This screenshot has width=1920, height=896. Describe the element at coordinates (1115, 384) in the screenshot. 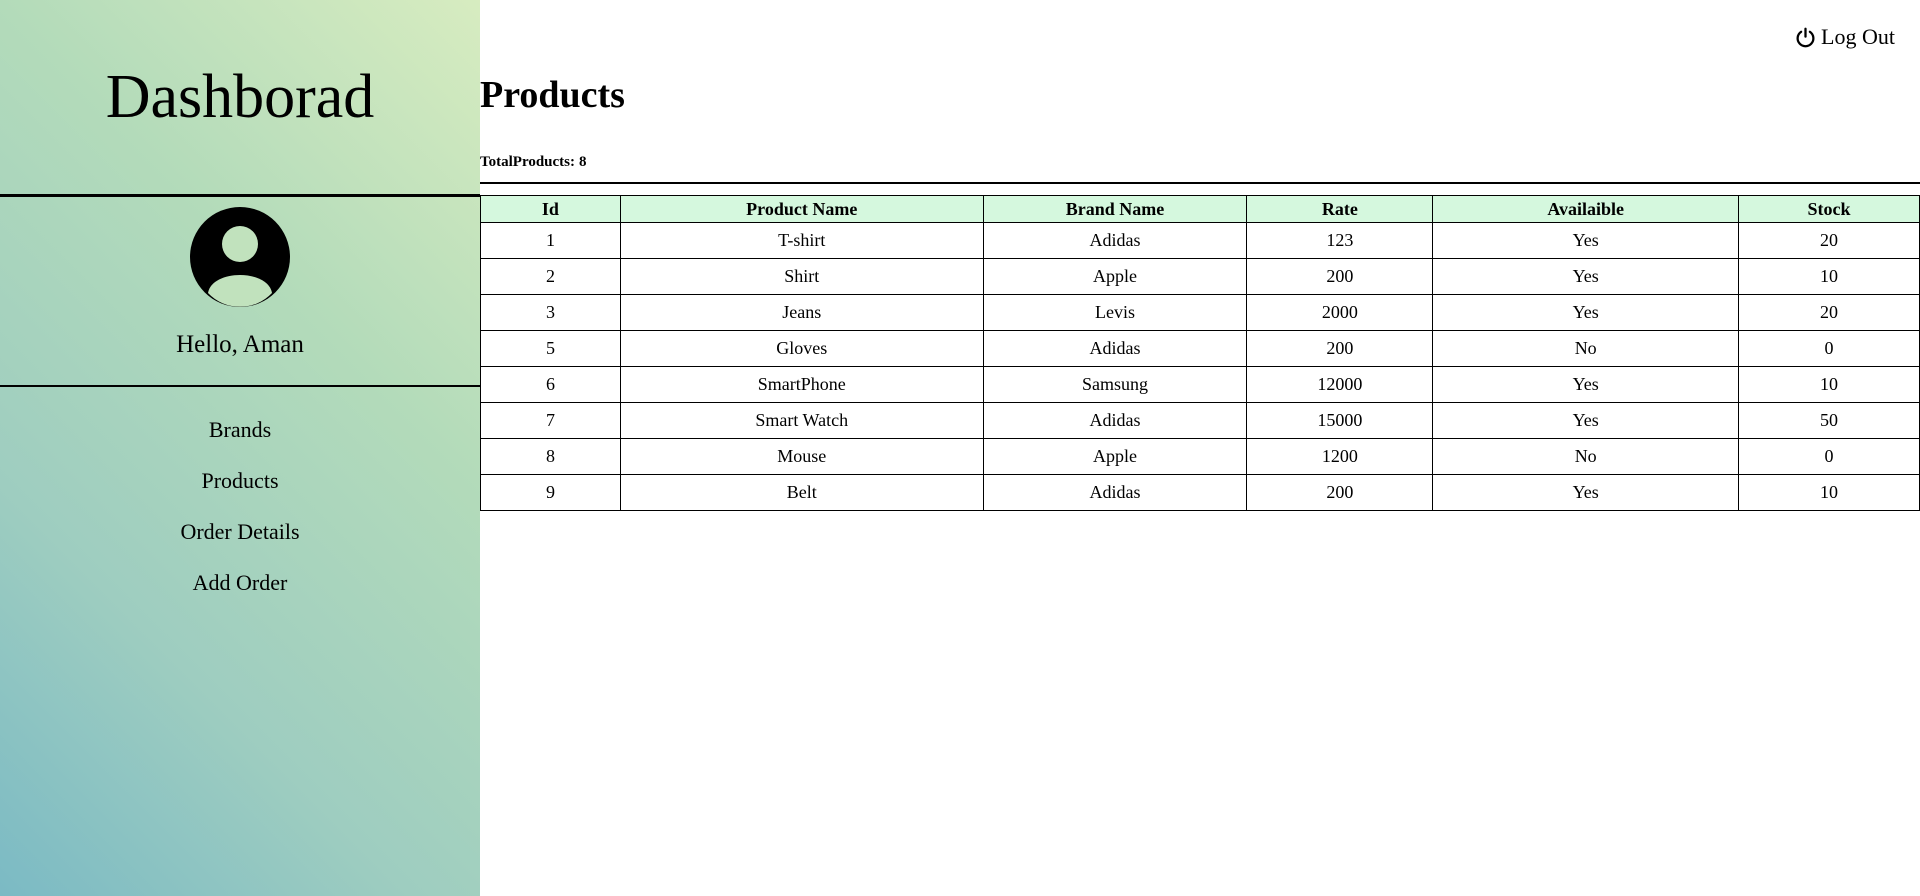

I see `cell-brand-name: Samsung` at that location.